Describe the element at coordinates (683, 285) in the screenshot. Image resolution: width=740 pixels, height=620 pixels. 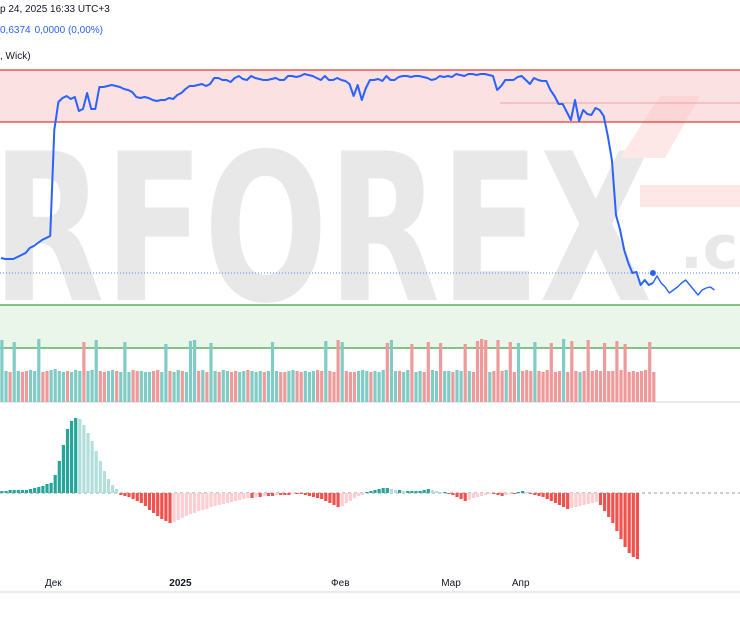
I see `price-line-extension` at that location.